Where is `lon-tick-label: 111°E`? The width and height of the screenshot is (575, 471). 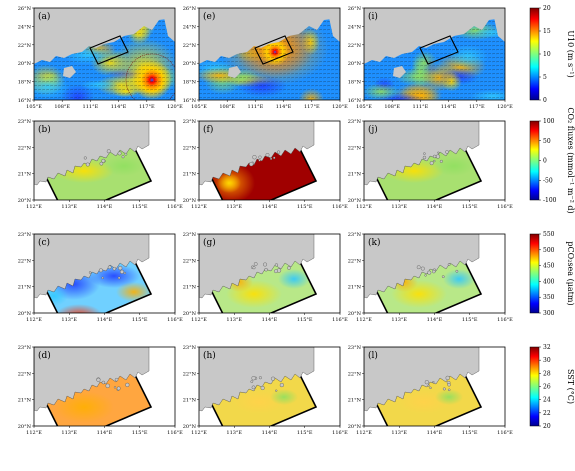 lon-tick-label: 111°E is located at coordinates (256, 107).